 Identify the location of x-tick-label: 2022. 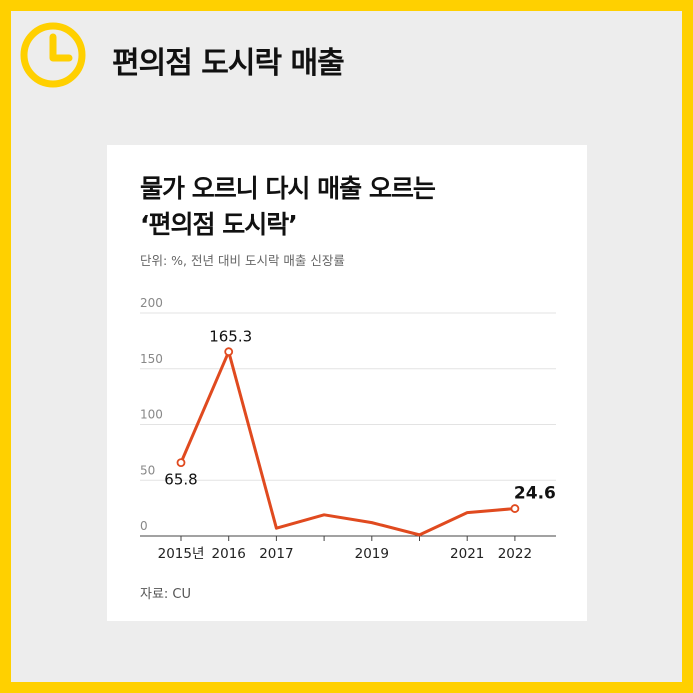
(515, 554).